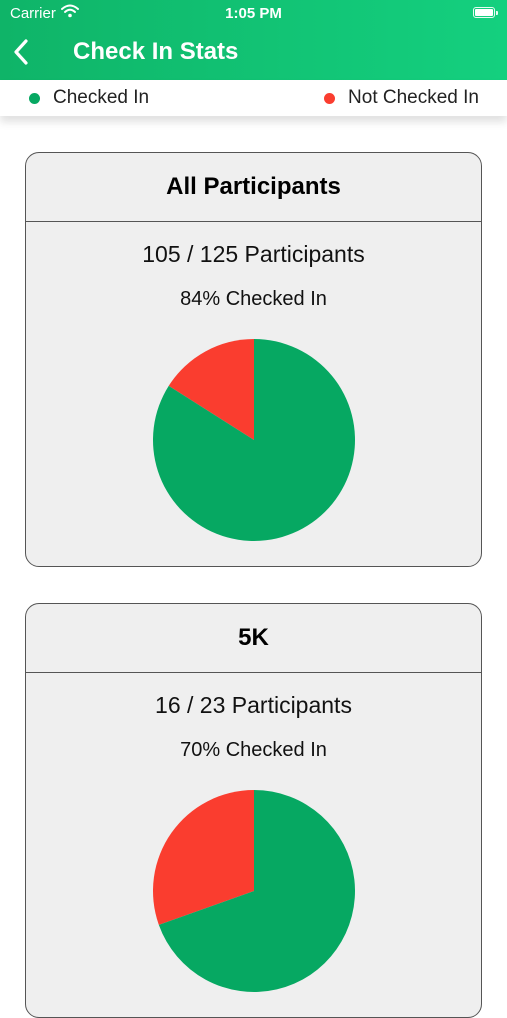 The image size is (507, 1018). I want to click on status-time: 1:05 PM, so click(253, 13).